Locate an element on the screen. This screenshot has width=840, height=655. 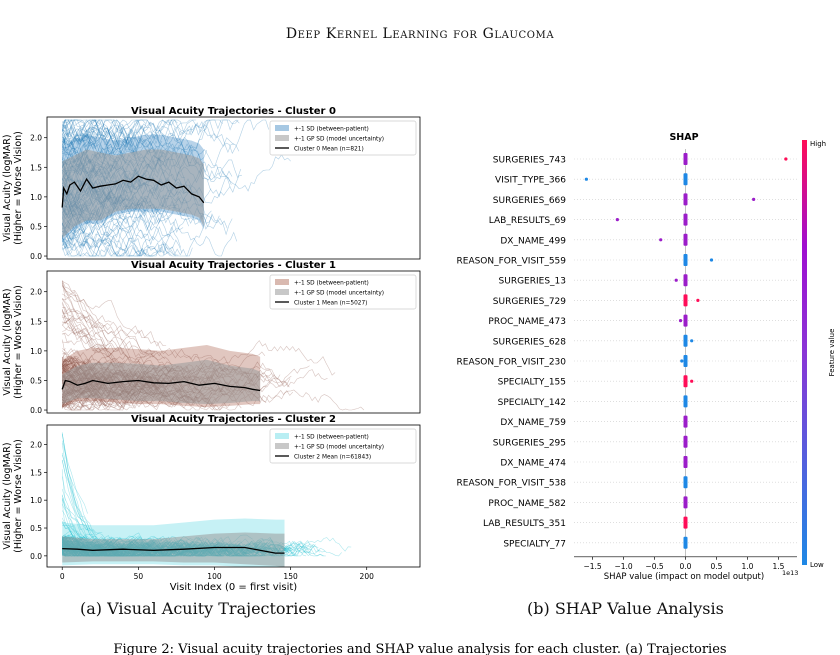
gp-uncertainty-band is located at coordinates (133, 194).